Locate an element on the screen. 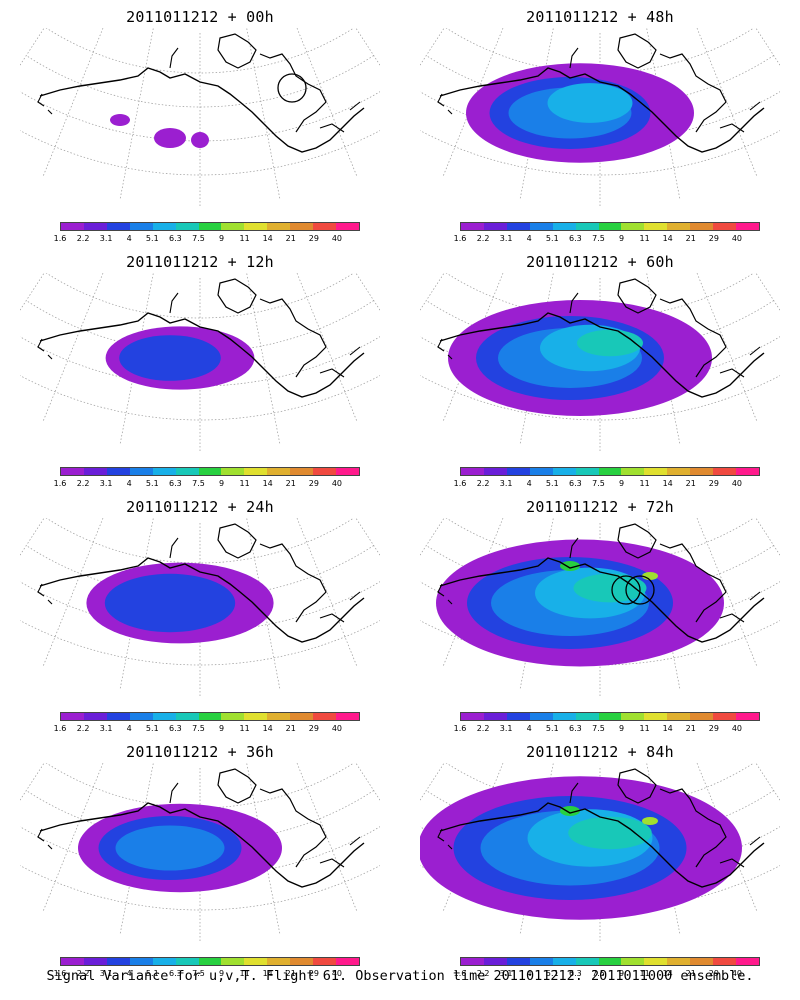 The image size is (800, 1000). colorbar-label: 9 is located at coordinates (221, 238).